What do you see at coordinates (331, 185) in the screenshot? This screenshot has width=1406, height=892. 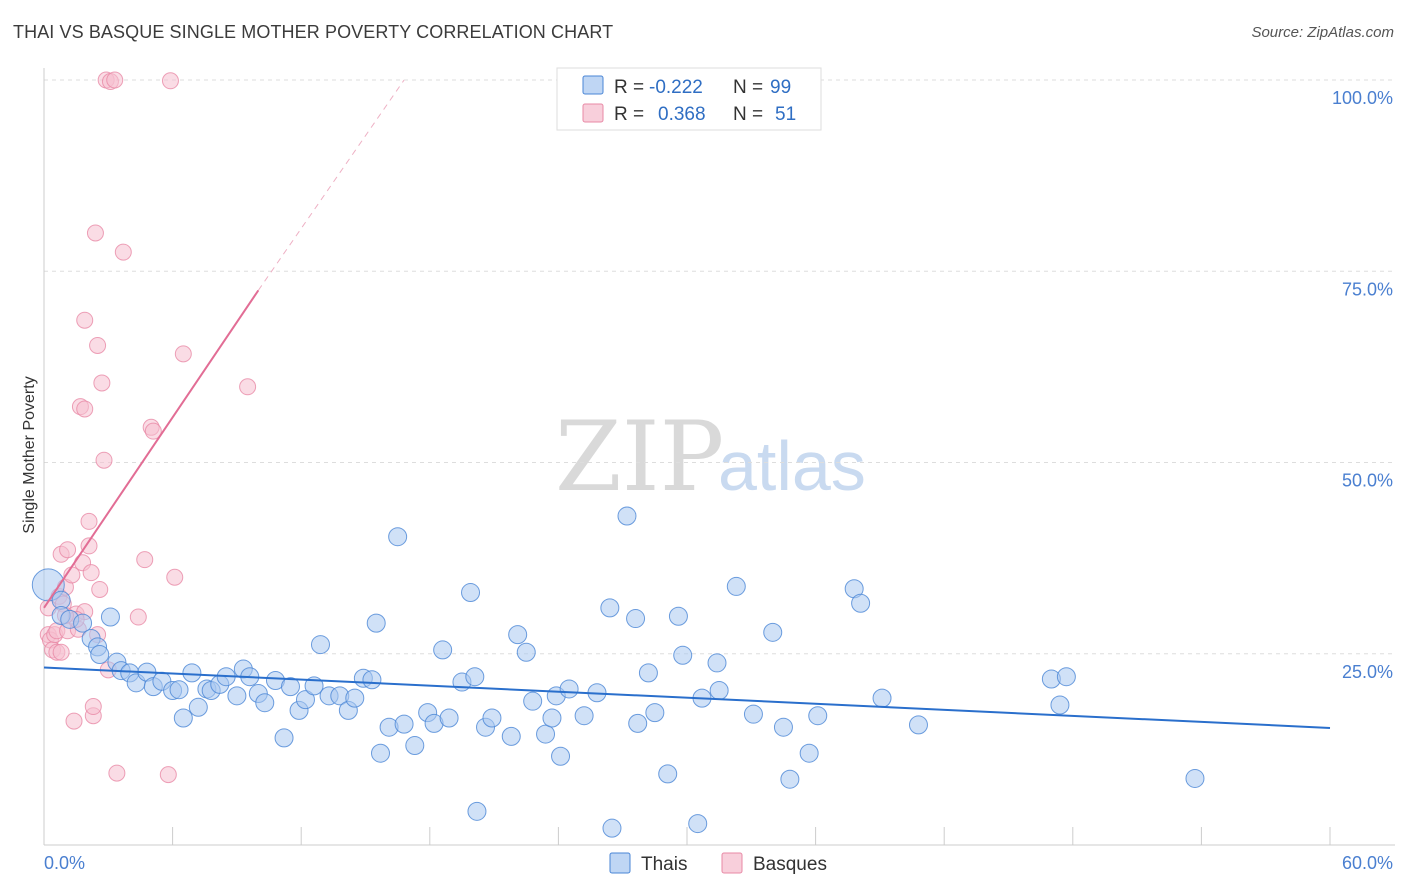 I see `basques-trendline-extension` at bounding box center [331, 185].